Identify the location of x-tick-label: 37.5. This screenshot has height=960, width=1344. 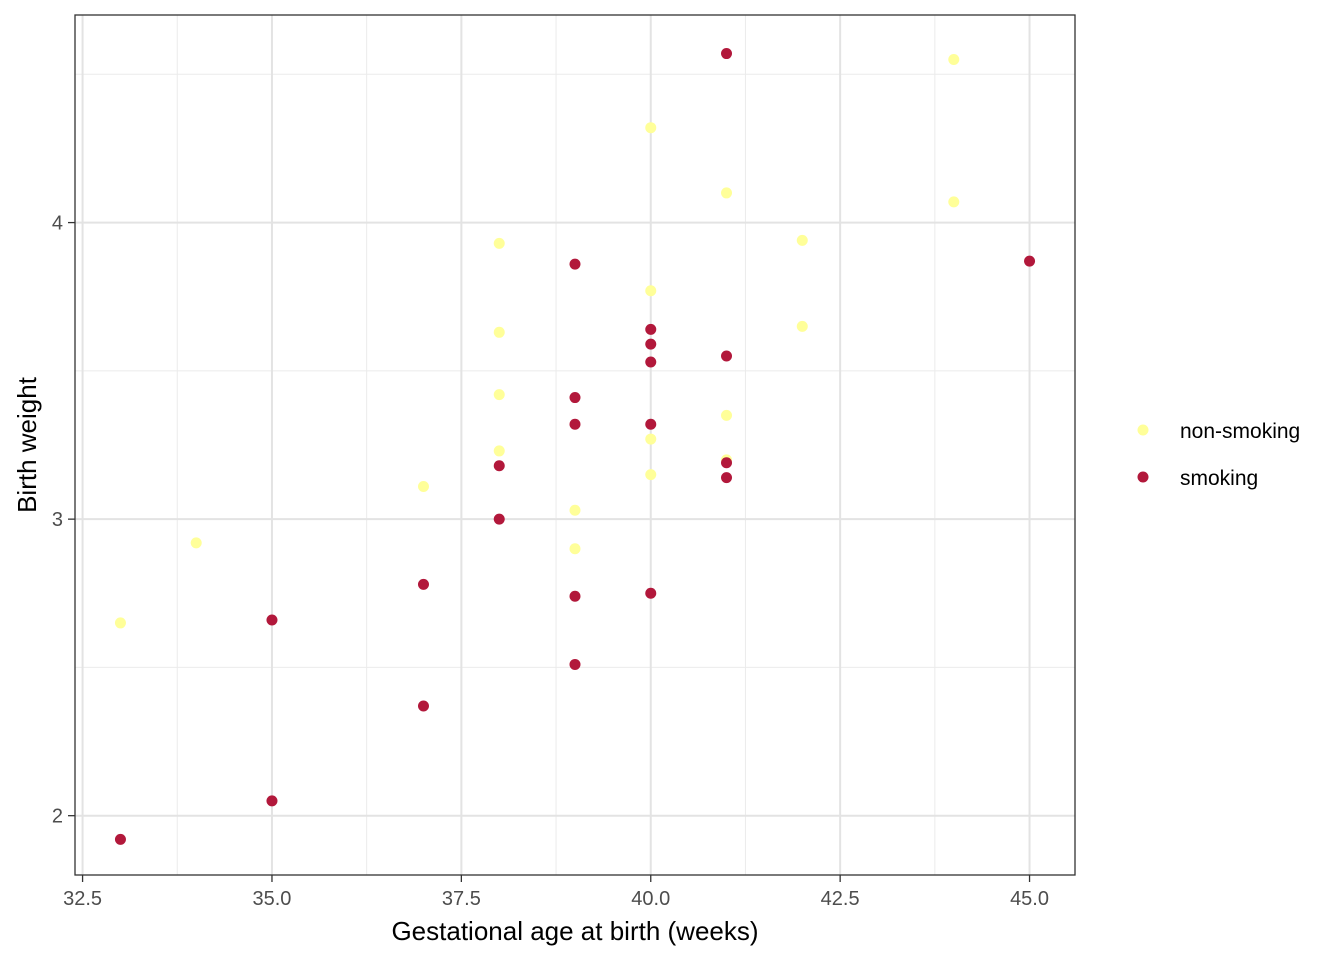
(461, 899).